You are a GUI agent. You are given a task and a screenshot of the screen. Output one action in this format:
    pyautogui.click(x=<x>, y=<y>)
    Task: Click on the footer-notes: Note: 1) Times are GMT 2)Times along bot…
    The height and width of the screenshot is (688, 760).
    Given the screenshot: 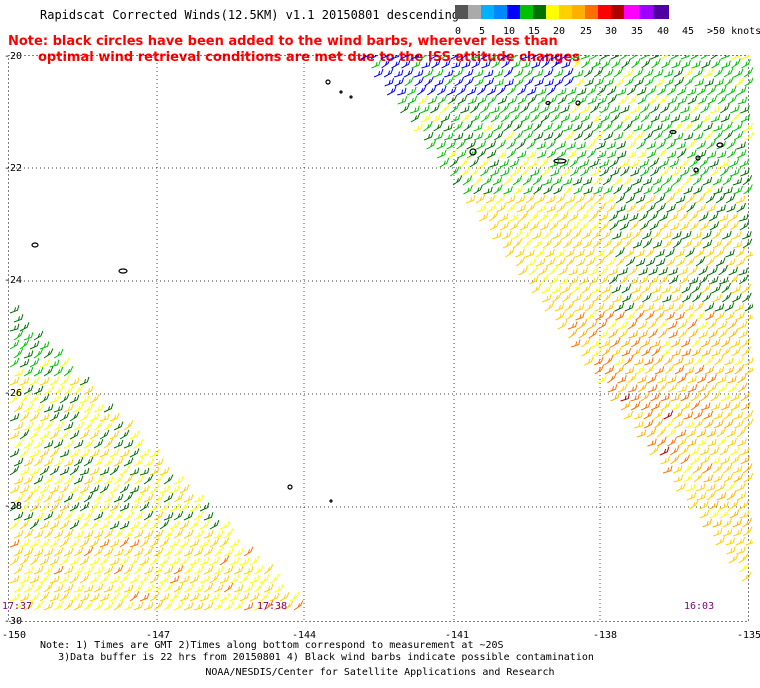 What is the action you would take?
    pyautogui.click(x=317, y=652)
    